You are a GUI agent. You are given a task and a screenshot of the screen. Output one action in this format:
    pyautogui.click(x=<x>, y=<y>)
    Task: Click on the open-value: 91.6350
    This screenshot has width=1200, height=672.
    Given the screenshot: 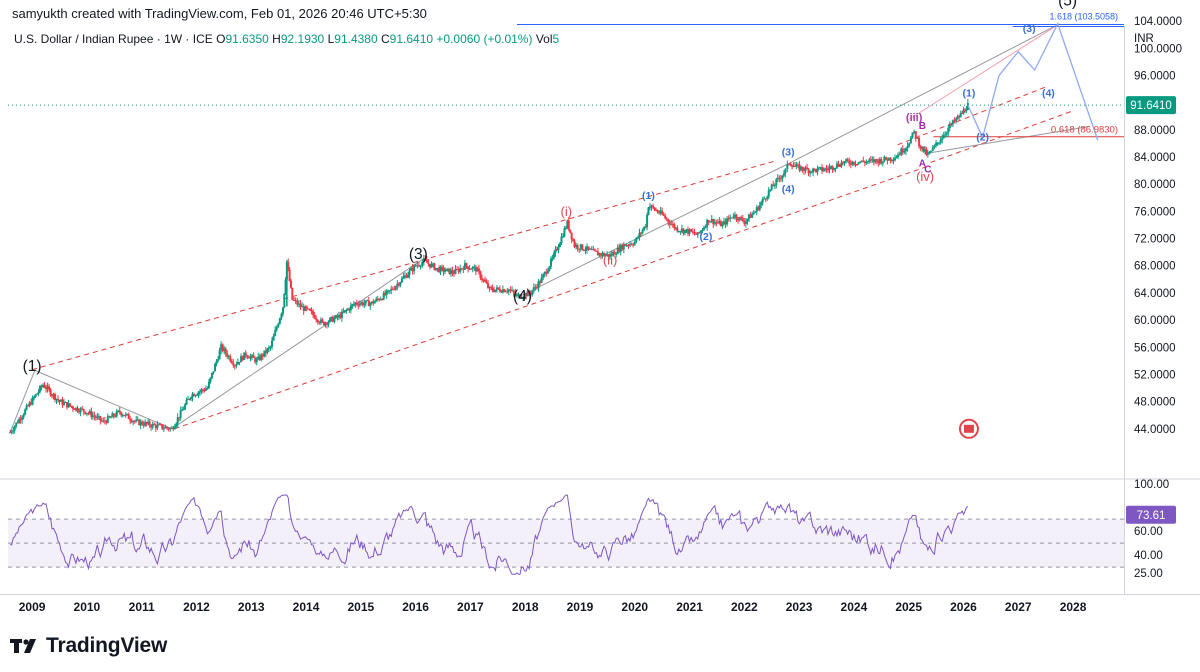 What is the action you would take?
    pyautogui.click(x=247, y=39)
    